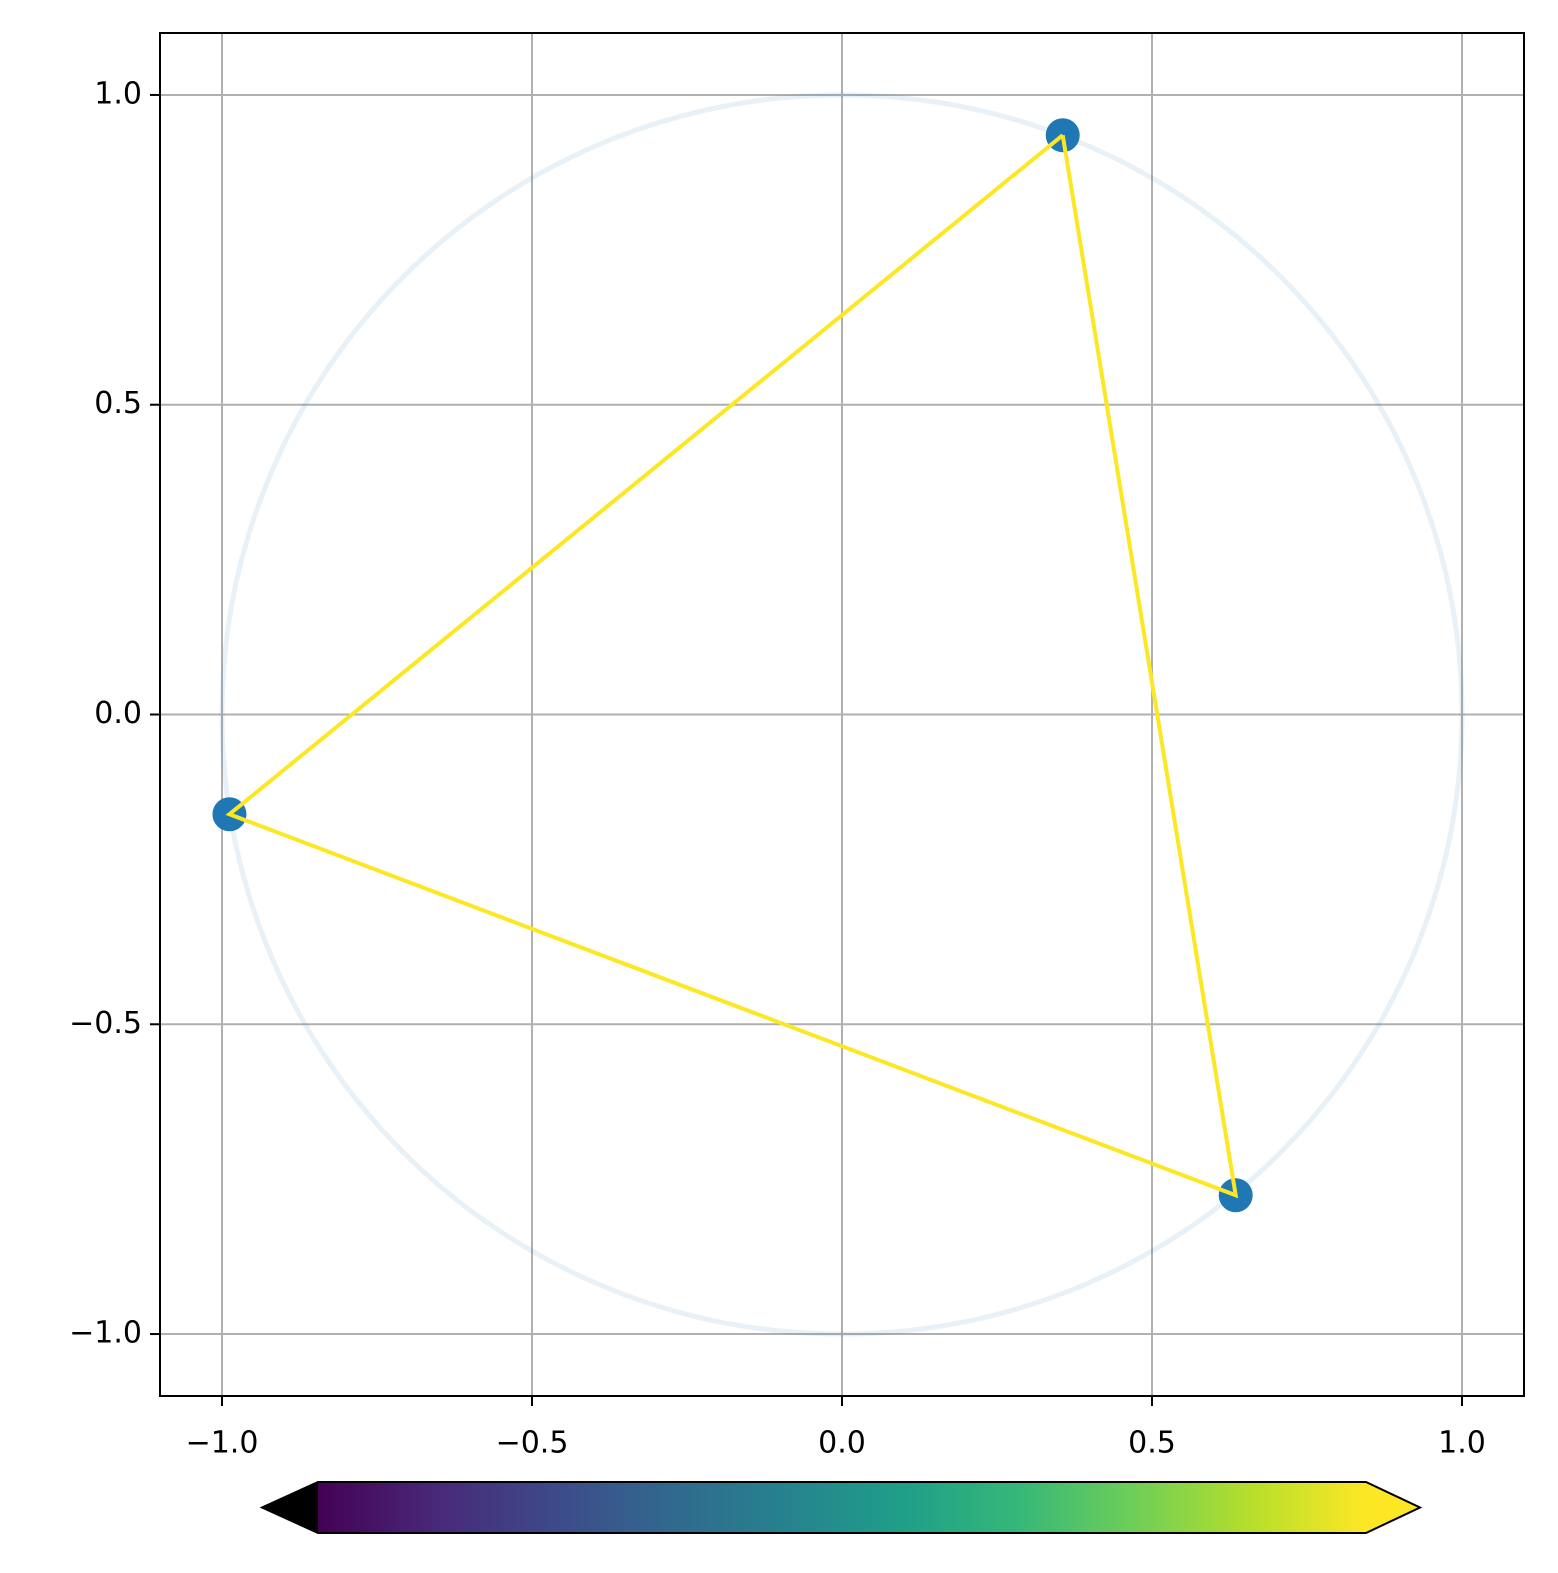 The width and height of the screenshot is (1558, 1573). I want to click on colorbar-outline, so click(841, 1507).